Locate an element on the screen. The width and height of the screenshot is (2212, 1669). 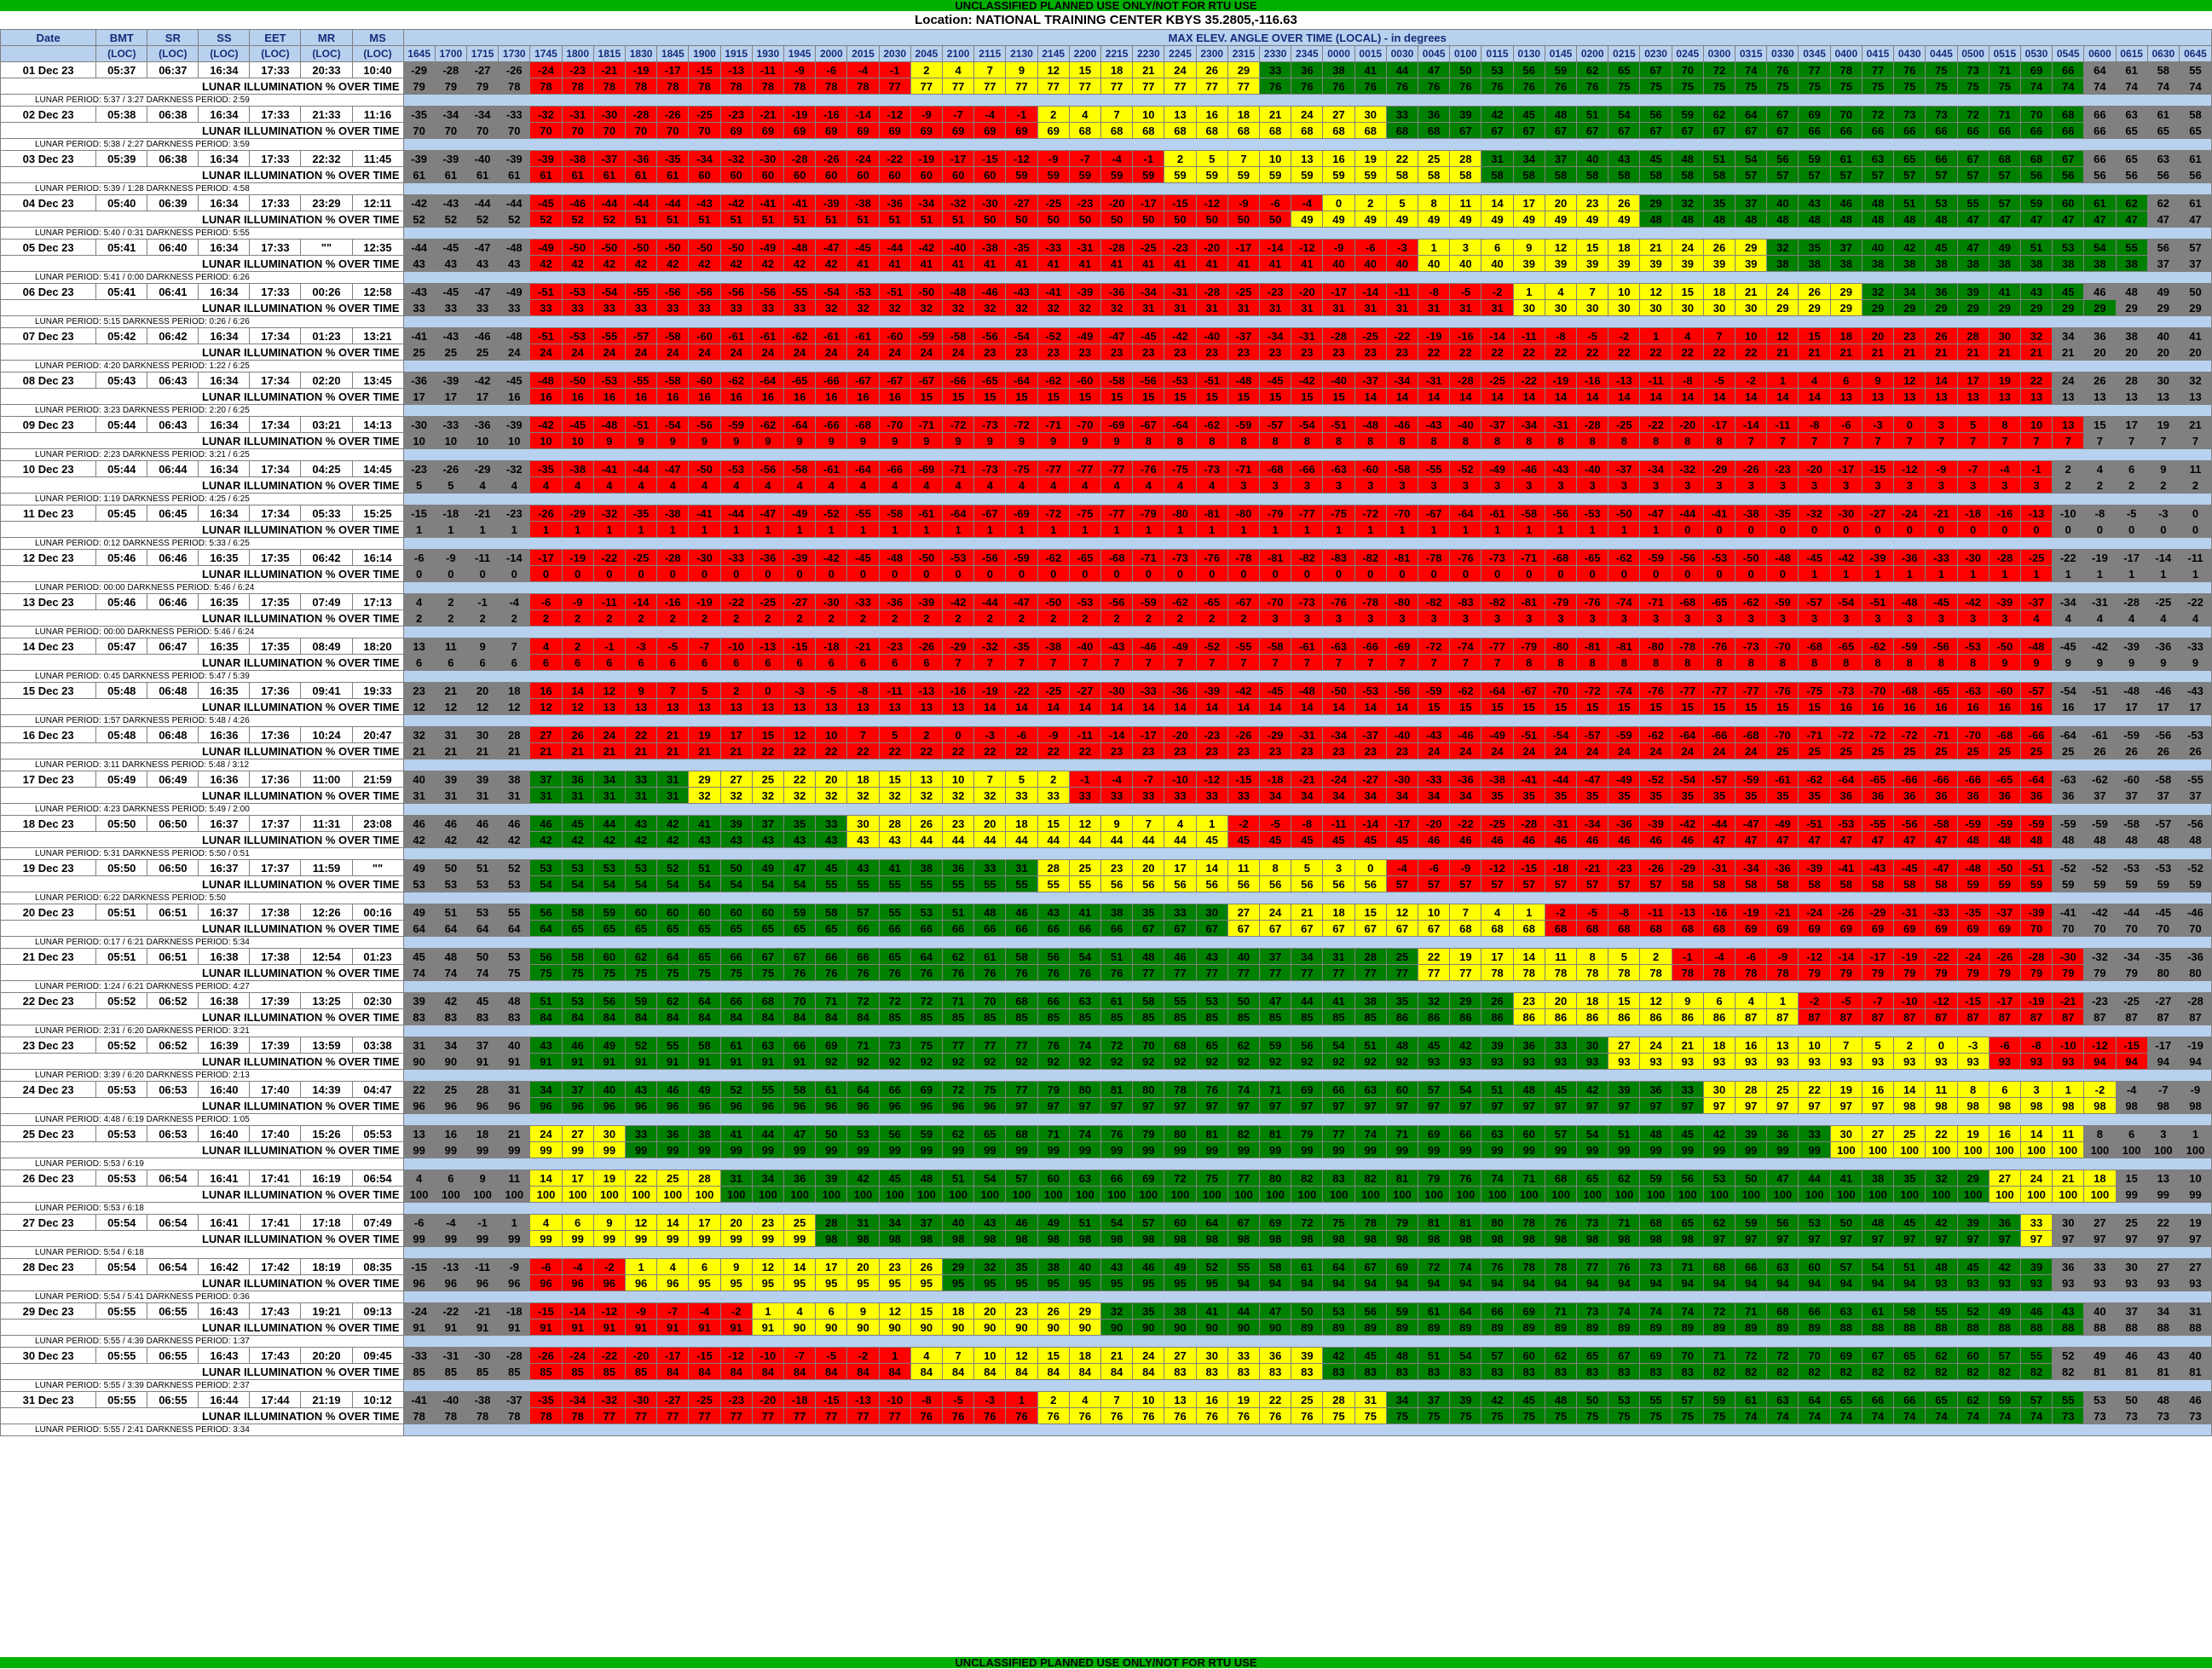
elevation-cell: 45 is located at coordinates (419, 956).